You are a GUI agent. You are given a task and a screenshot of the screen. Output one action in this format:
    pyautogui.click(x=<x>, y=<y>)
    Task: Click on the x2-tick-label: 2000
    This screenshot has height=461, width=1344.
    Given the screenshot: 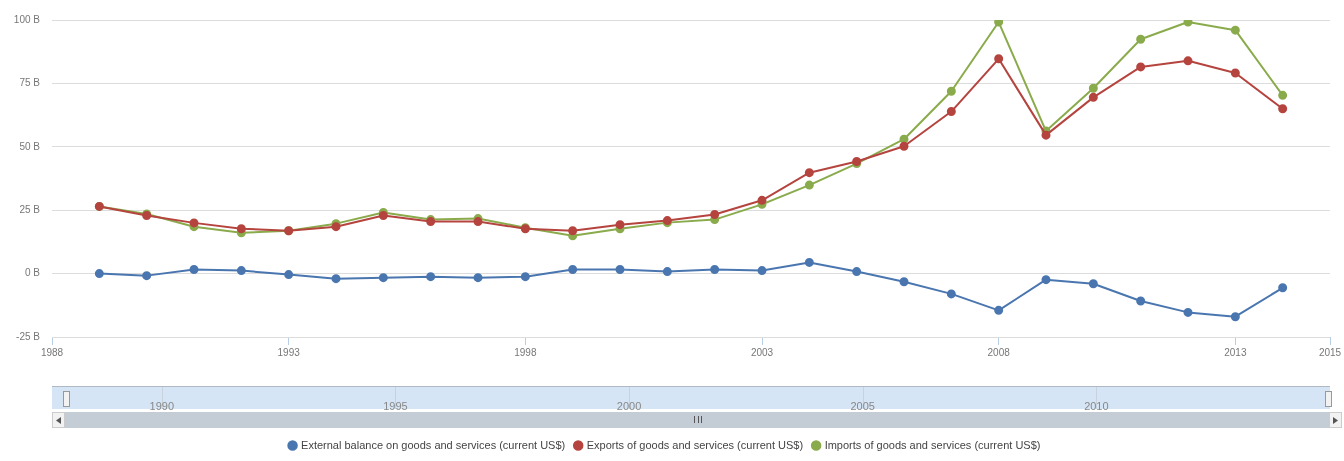 What is the action you would take?
    pyautogui.click(x=629, y=405)
    